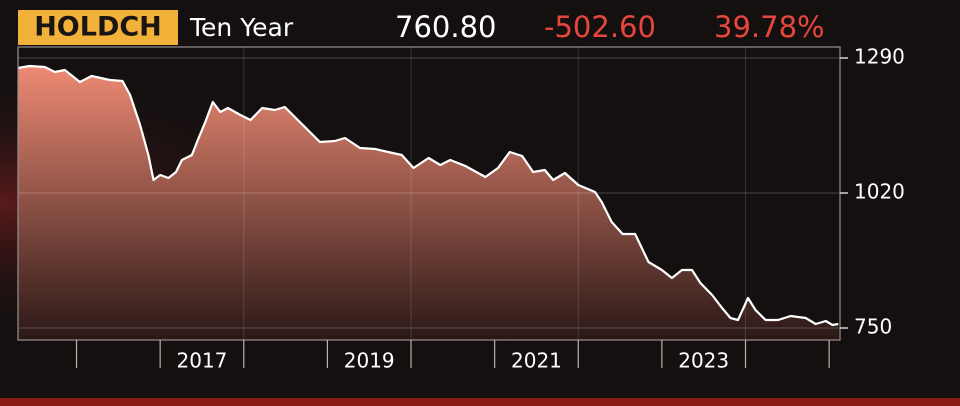  What do you see at coordinates (879, 192) in the screenshot?
I see `y-tick-label: 1020` at bounding box center [879, 192].